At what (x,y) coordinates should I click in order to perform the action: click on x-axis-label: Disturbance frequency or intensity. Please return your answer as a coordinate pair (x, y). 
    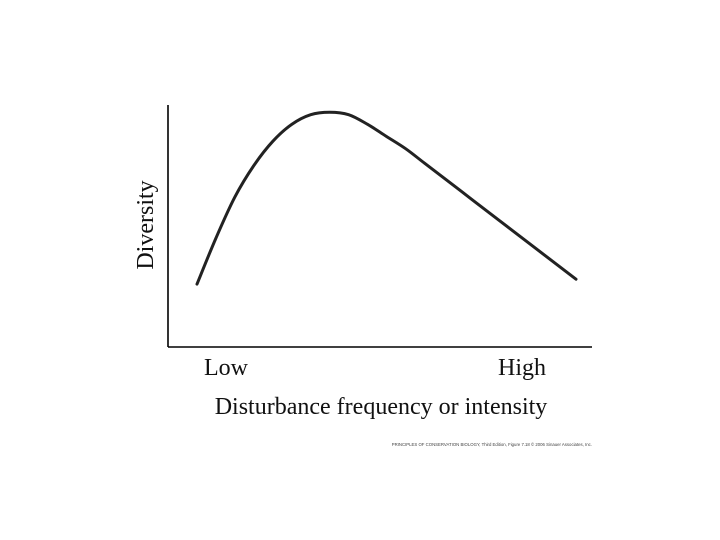
    Looking at the image, I should click on (381, 407).